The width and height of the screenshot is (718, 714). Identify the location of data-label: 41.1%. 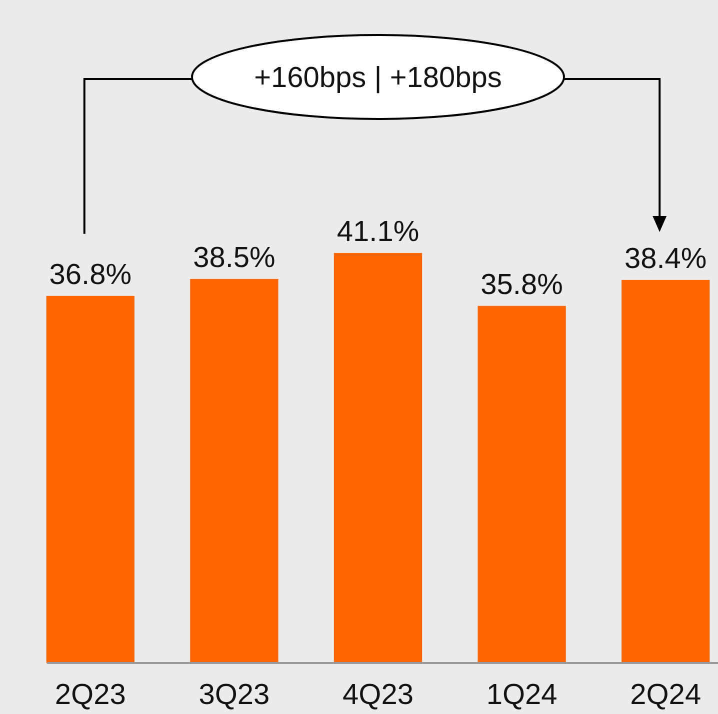
(378, 232).